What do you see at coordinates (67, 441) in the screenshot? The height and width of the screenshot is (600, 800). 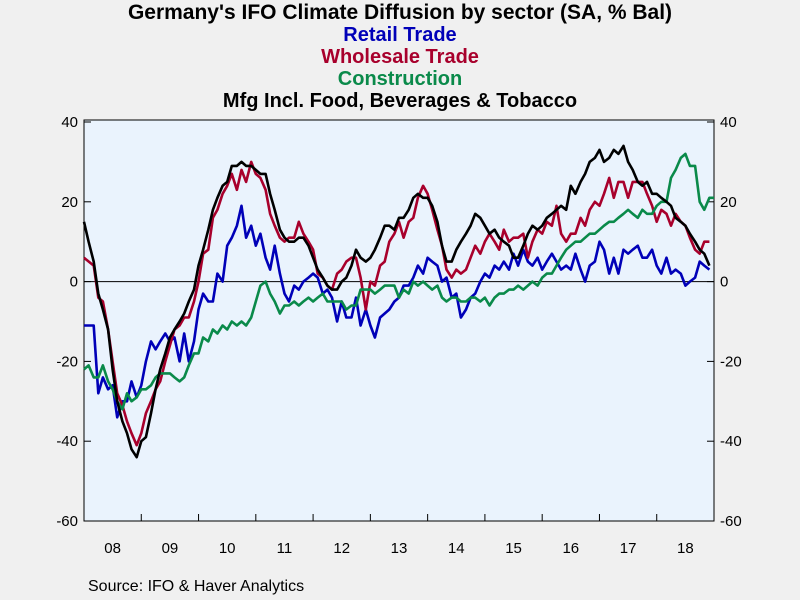 I see `y-tick-label-left: -40` at bounding box center [67, 441].